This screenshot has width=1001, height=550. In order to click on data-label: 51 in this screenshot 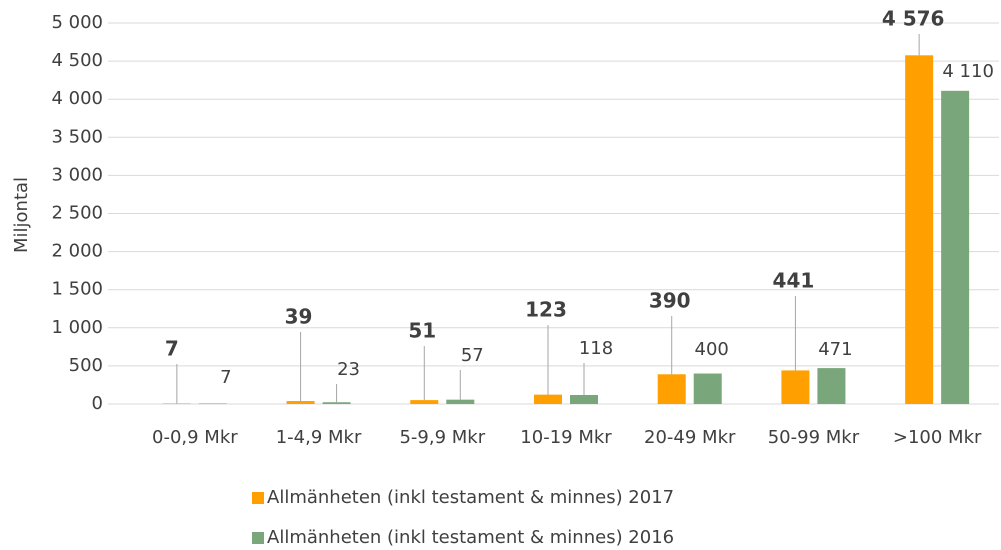, I will do `click(422, 331)`.